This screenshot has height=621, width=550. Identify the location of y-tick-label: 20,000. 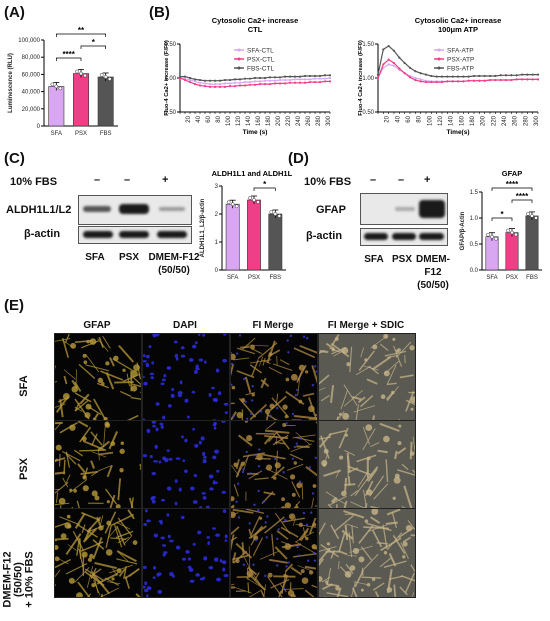
(31, 110).